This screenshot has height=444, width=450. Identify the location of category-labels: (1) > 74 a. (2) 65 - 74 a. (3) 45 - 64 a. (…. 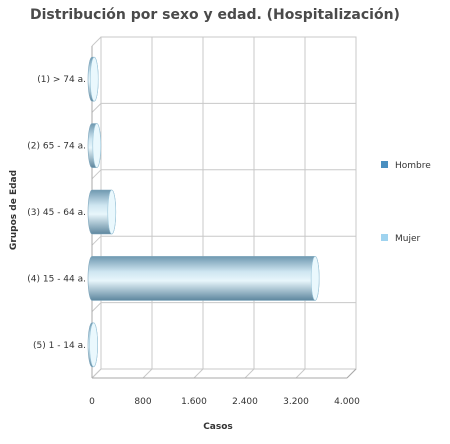
(56, 213).